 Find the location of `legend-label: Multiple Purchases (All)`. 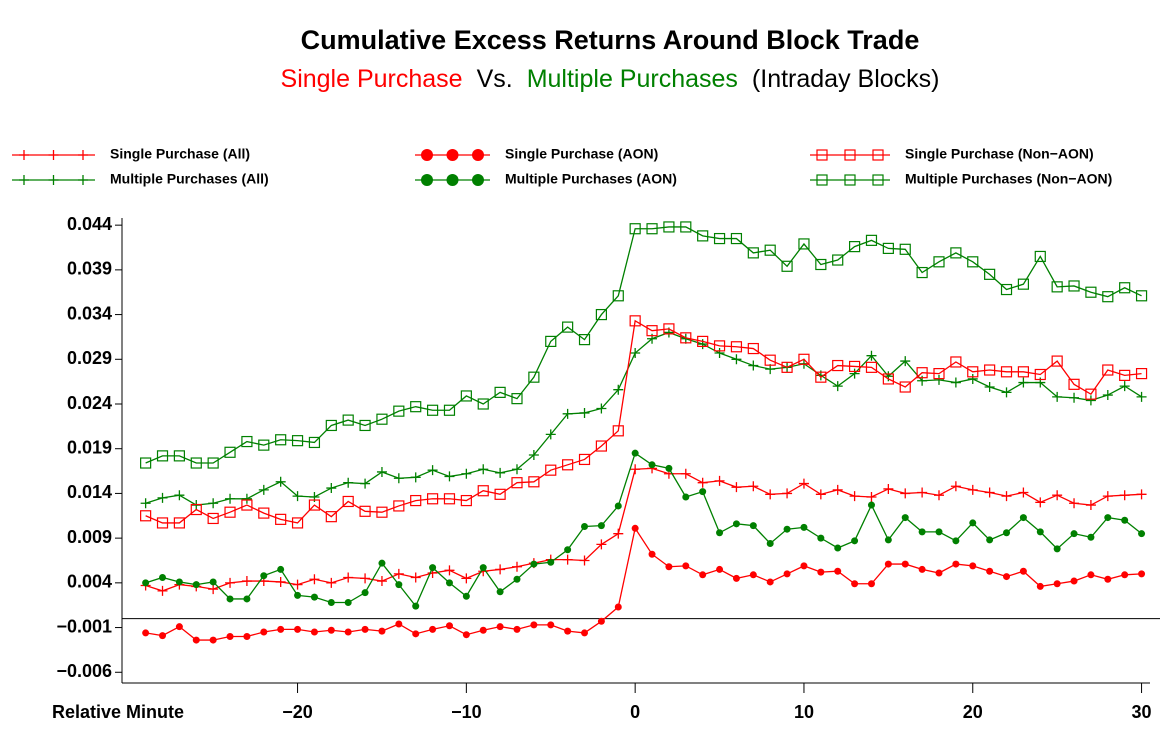

legend-label: Multiple Purchases (All) is located at coordinates (189, 179).